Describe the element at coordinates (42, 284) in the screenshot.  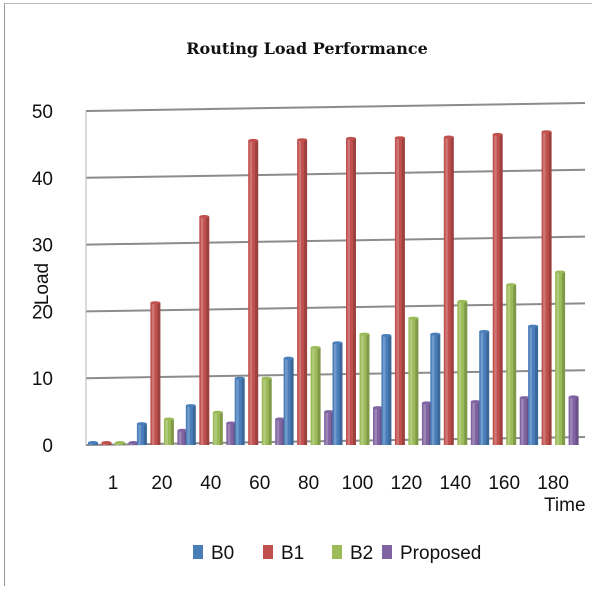
I see `y-axis-label: Load` at that location.